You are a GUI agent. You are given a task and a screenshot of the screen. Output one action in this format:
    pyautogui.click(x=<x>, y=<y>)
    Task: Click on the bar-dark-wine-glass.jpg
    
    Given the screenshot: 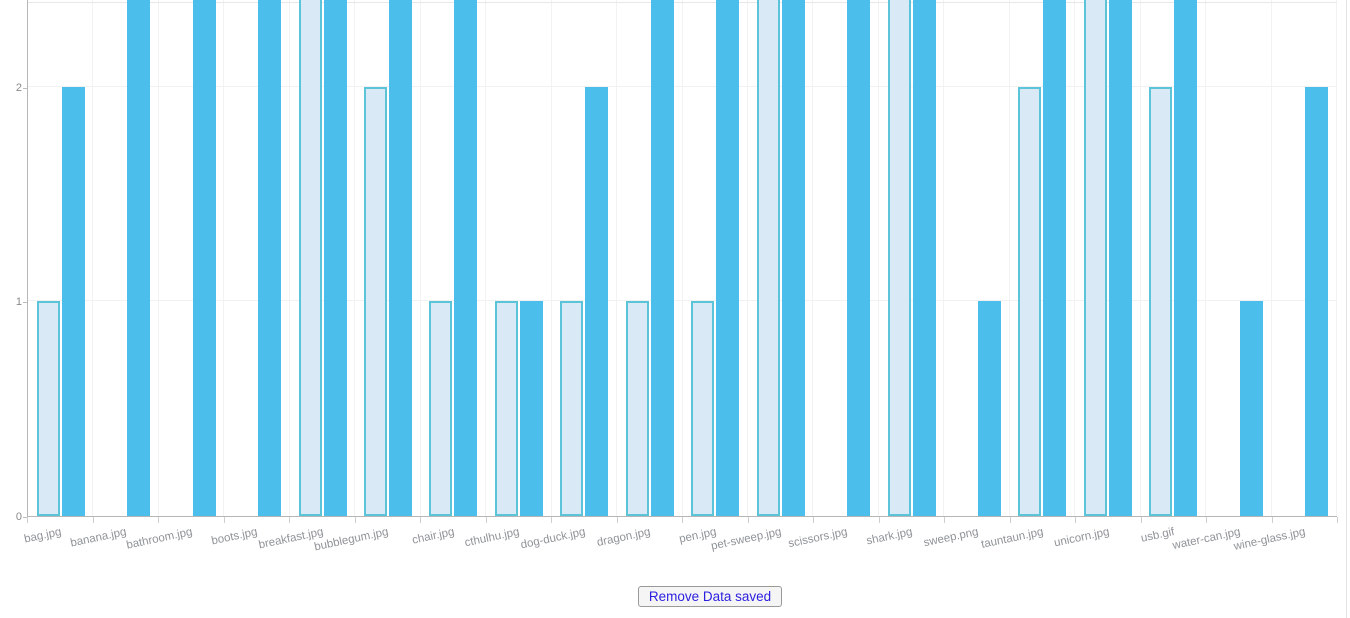 What is the action you would take?
    pyautogui.click(x=1317, y=301)
    